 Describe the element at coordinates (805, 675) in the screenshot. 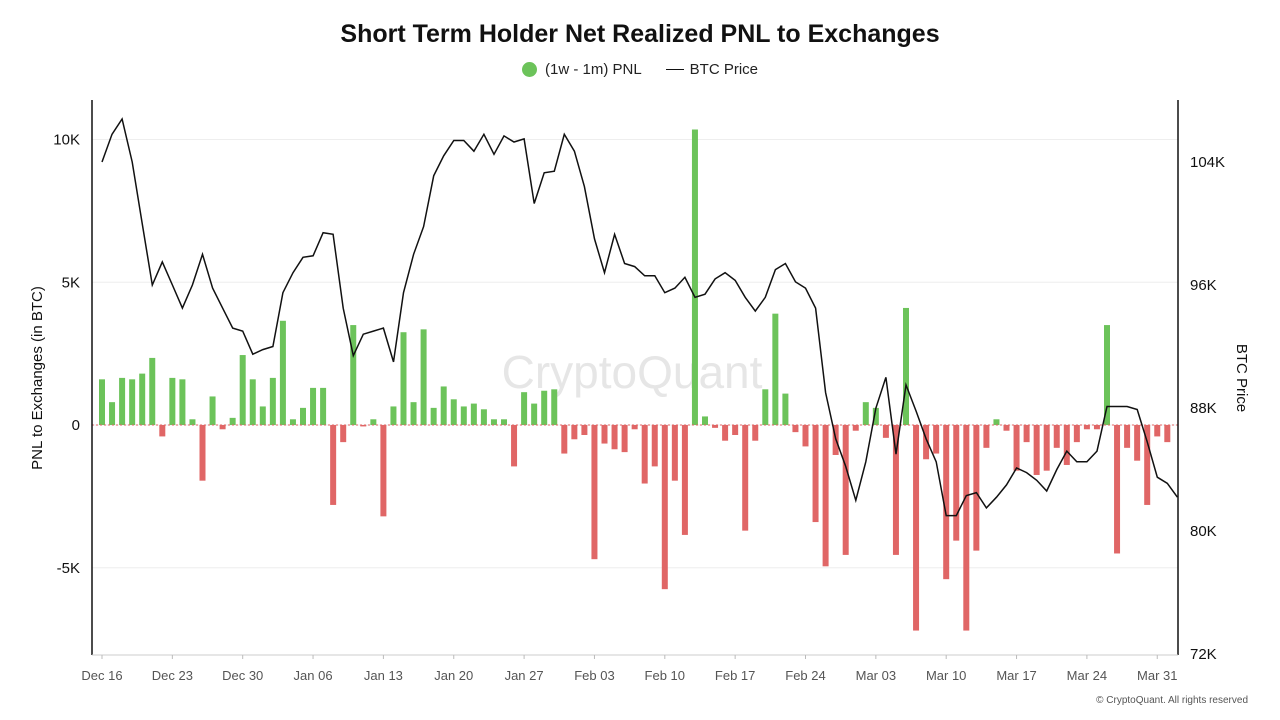

I see `x-tick-label: Feb 24` at that location.